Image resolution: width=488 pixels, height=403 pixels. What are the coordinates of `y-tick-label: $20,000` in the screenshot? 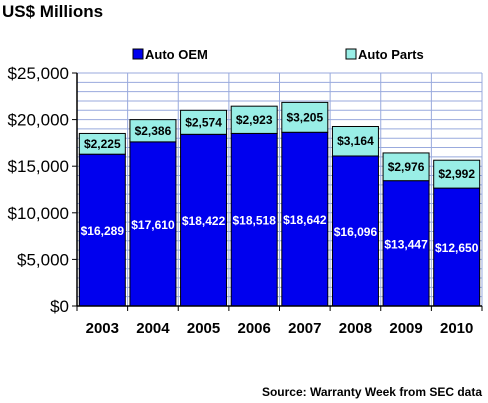 It's located at (38, 120).